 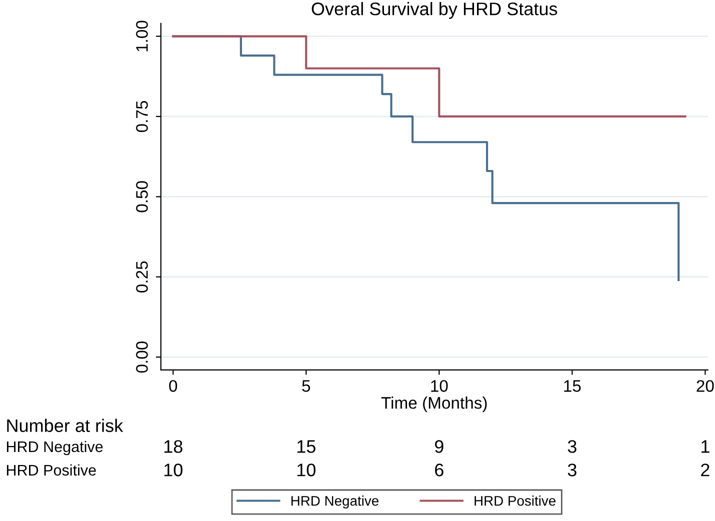 What do you see at coordinates (65, 425) in the screenshot?
I see `text: Number at risk` at bounding box center [65, 425].